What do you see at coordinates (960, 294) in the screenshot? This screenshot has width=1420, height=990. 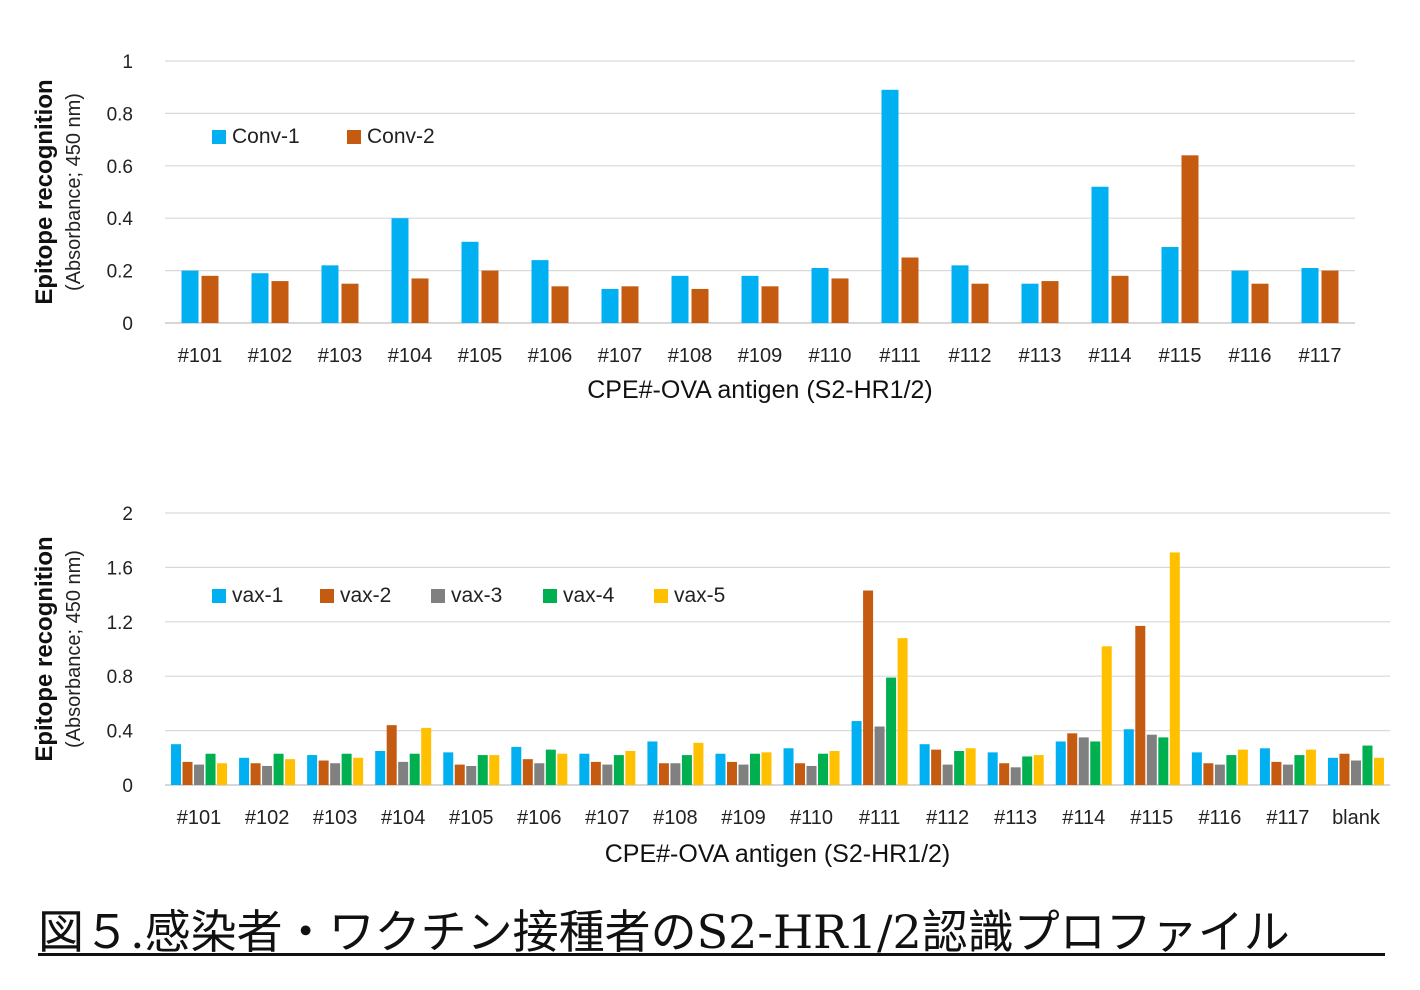 I see `bar-Conv-1-#112` at bounding box center [960, 294].